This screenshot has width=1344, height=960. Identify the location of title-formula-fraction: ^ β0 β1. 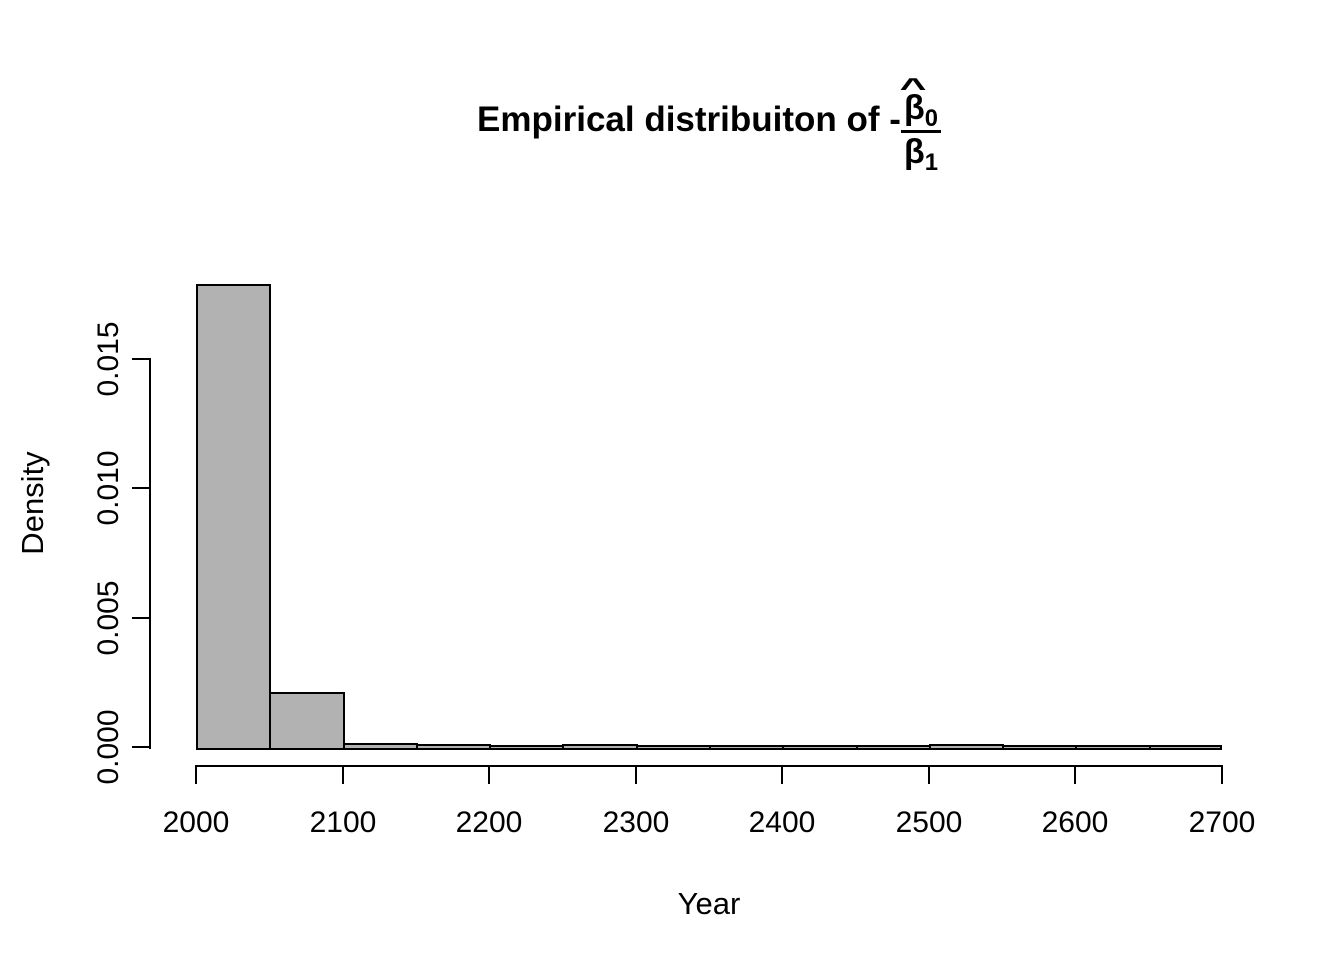
(920, 124).